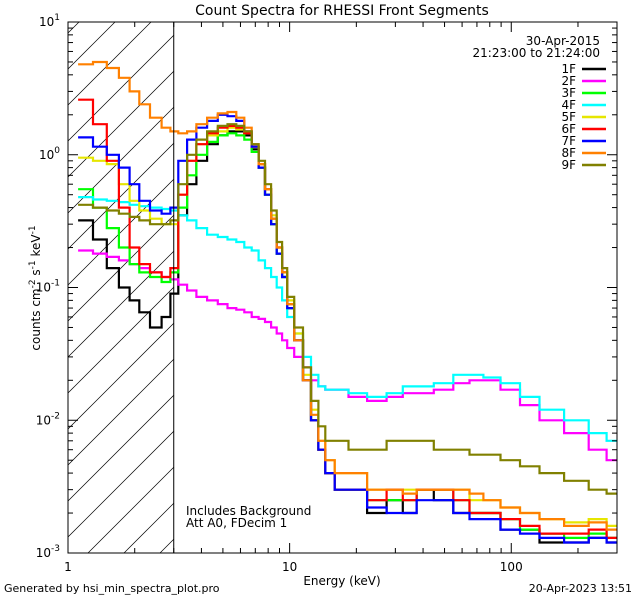 The width and height of the screenshot is (640, 600). I want to click on hatch-lines, so click(121, 287).